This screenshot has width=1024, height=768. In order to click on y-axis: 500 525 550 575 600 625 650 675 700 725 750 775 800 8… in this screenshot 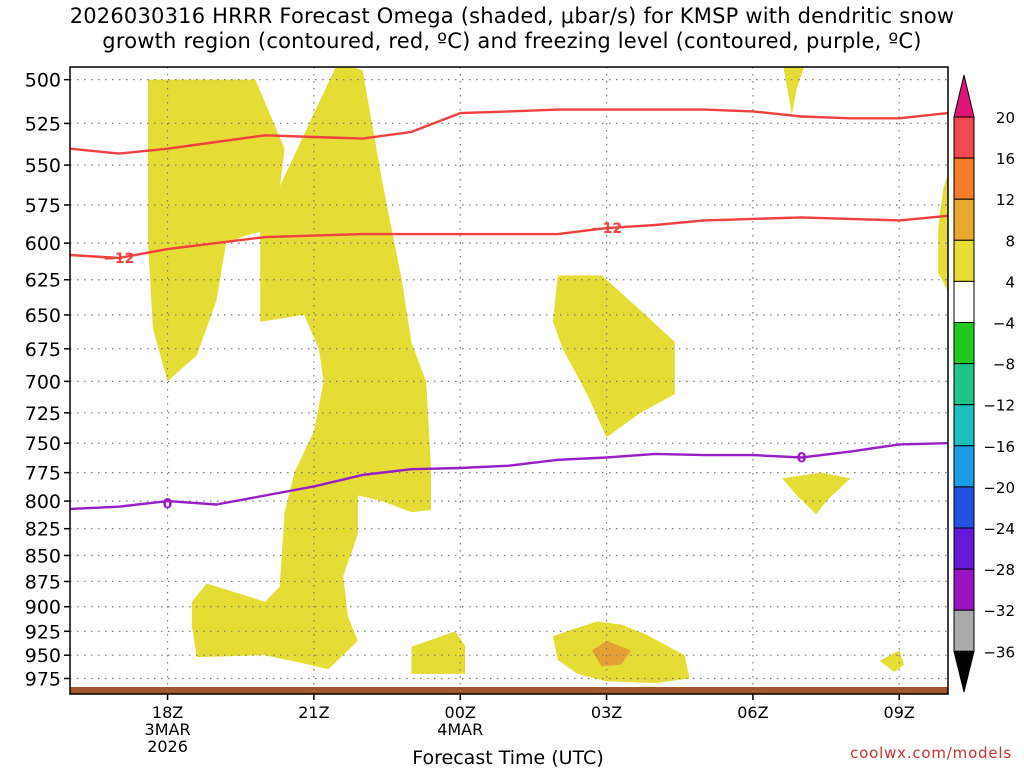, I will do `click(47, 380)`.